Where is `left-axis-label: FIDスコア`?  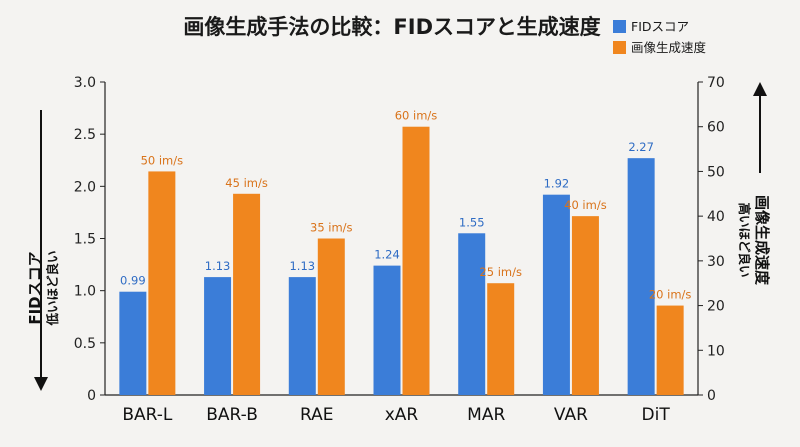
left-axis-label: FIDスコア is located at coordinates (35, 287).